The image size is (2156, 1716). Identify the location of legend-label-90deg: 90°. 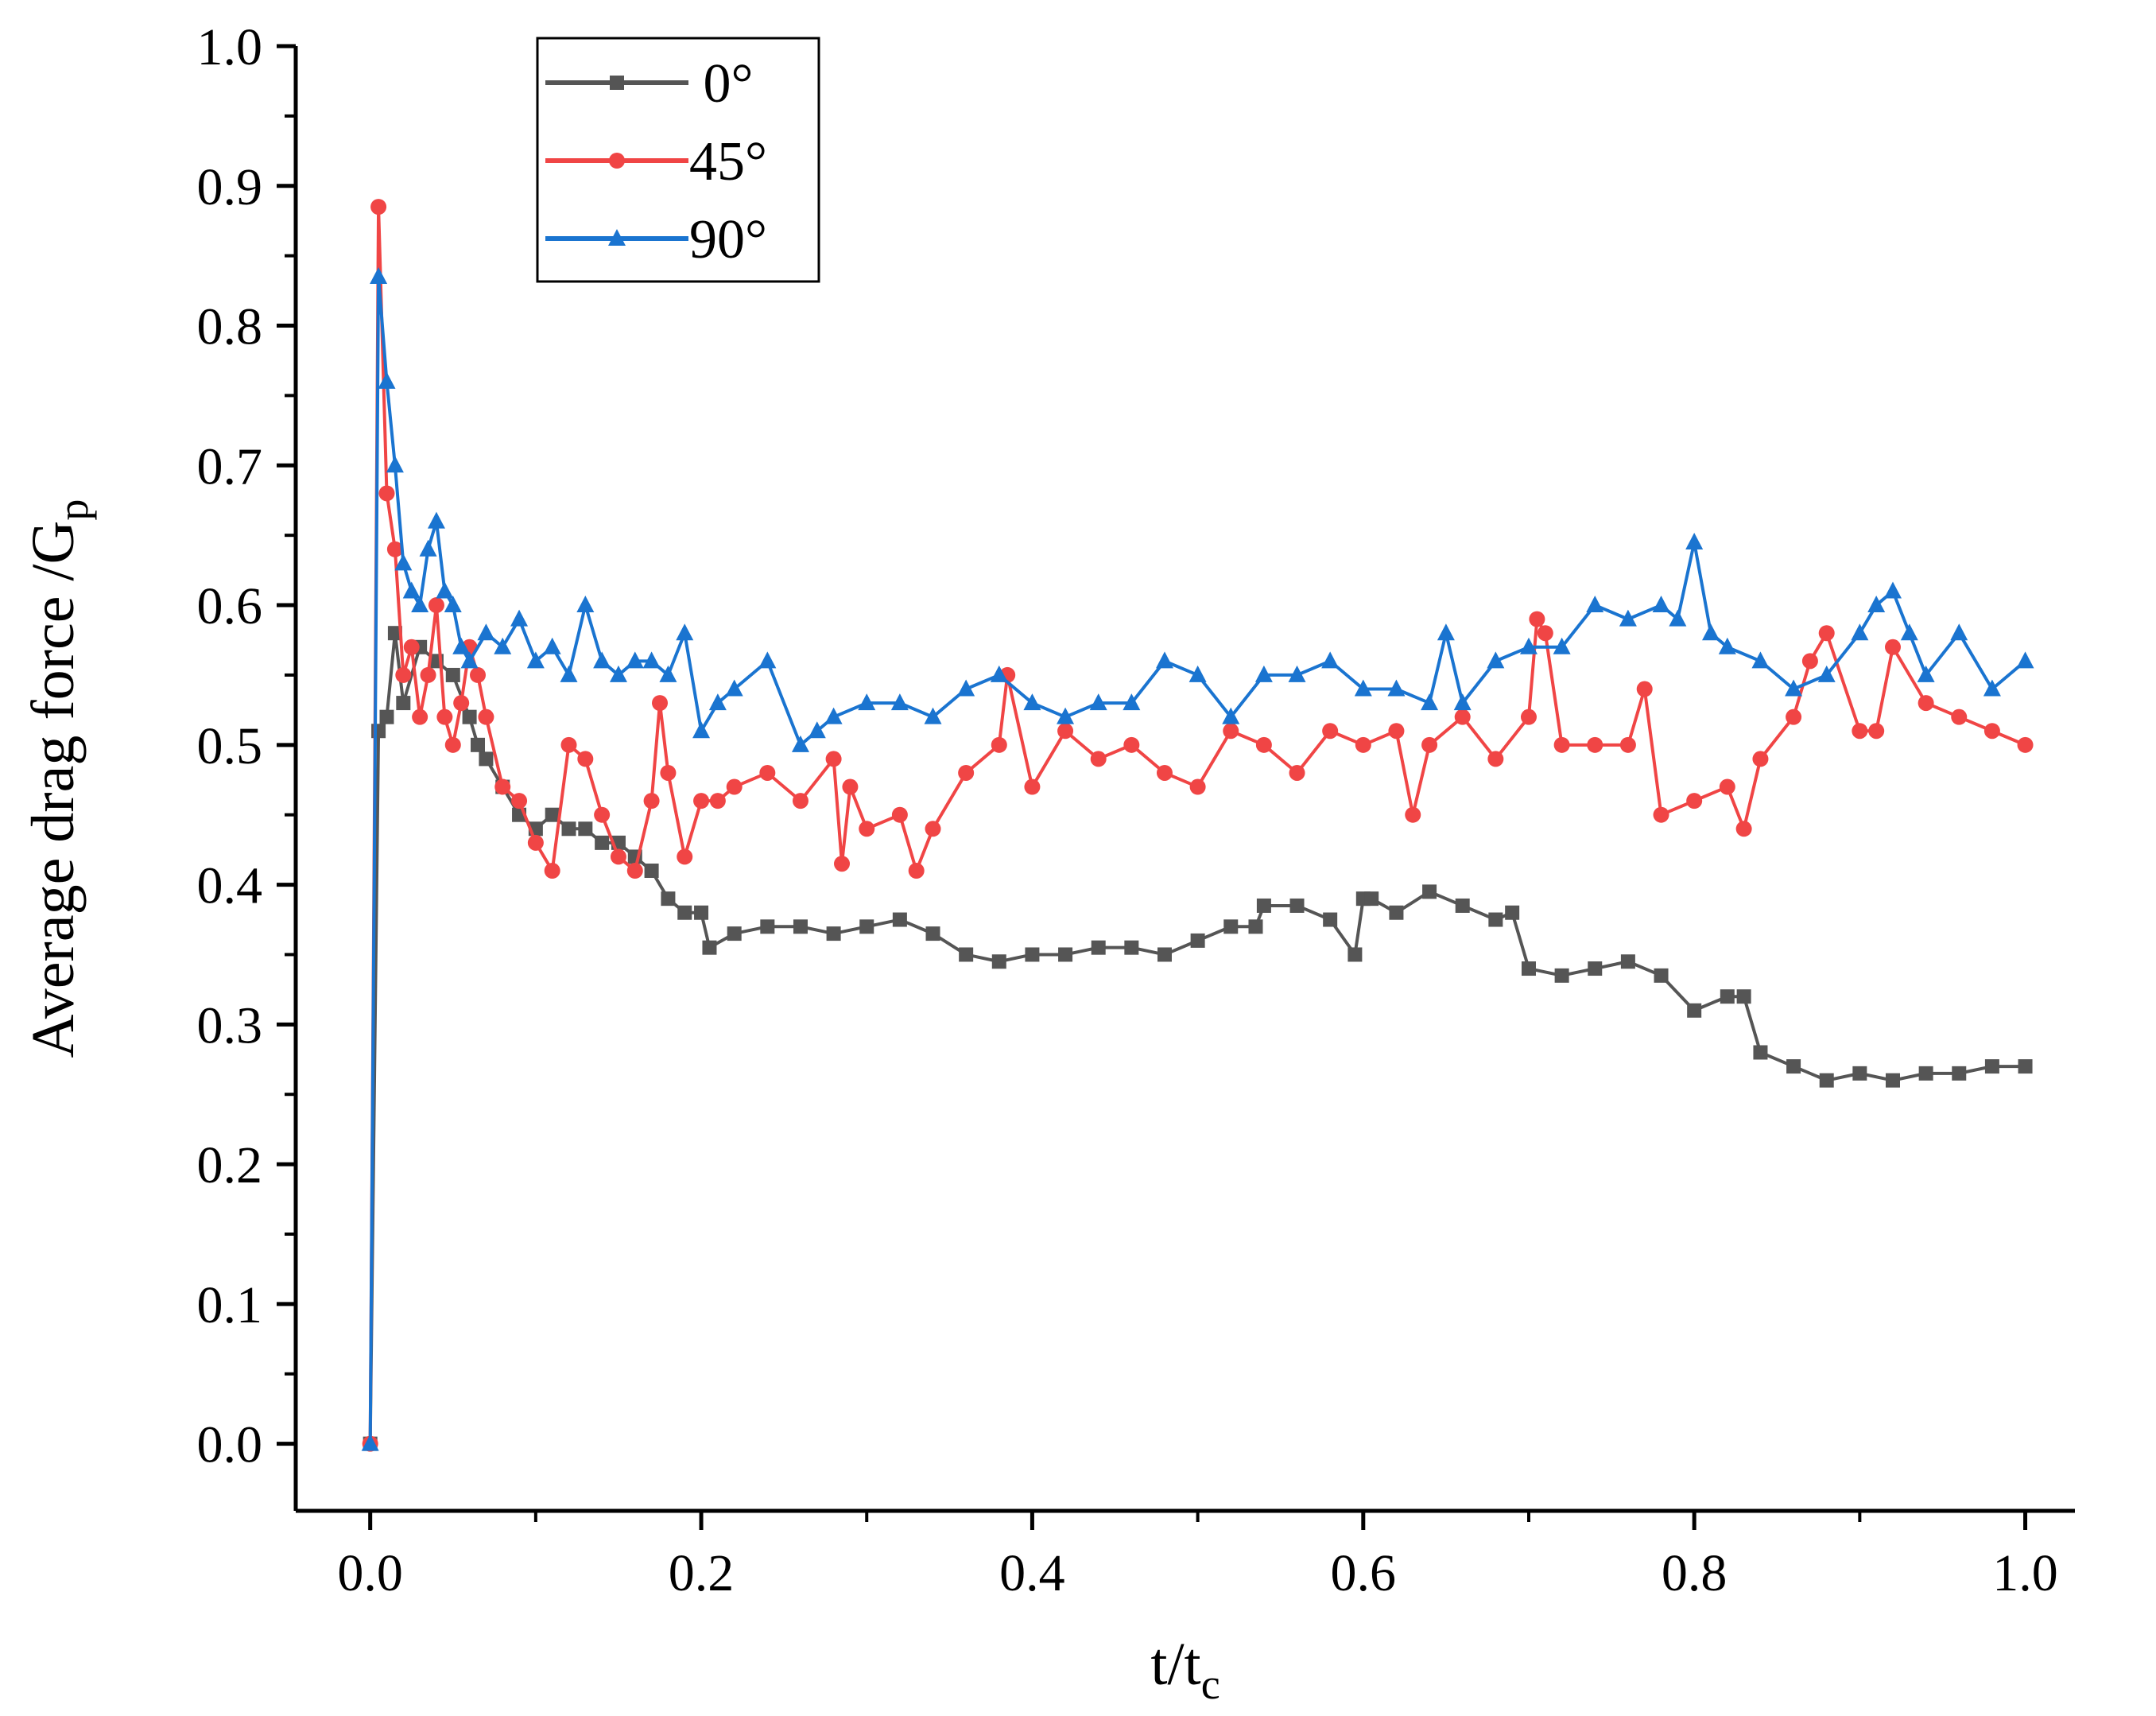
(728, 239).